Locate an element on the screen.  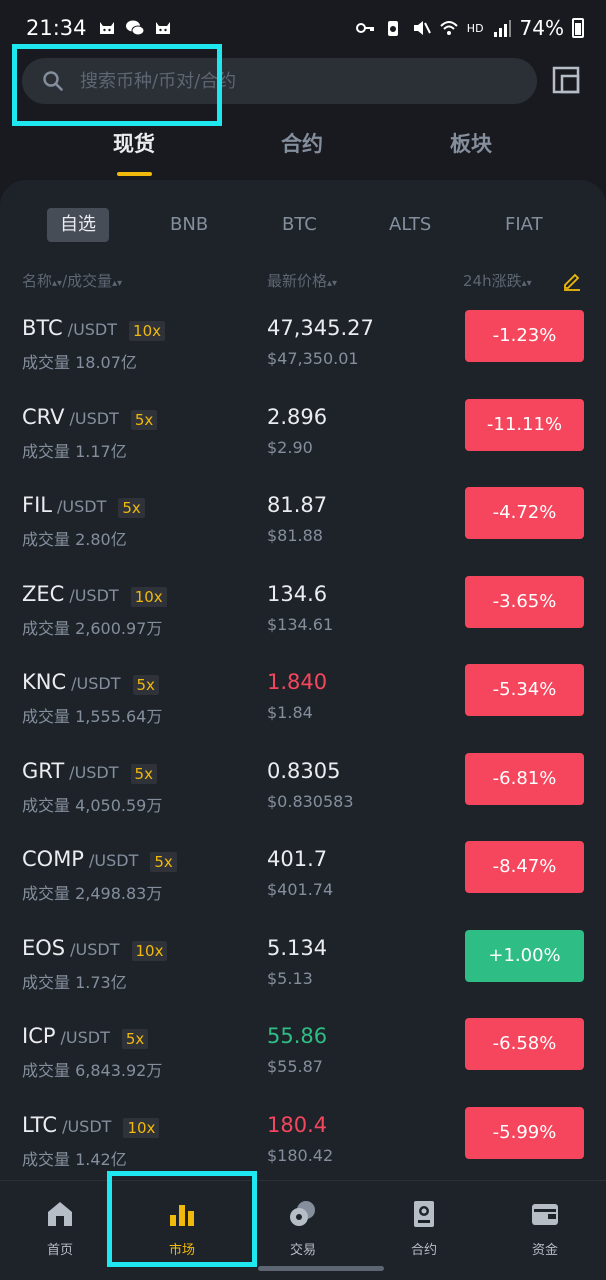
nav-market: 市场 is located at coordinates (182, 1228).